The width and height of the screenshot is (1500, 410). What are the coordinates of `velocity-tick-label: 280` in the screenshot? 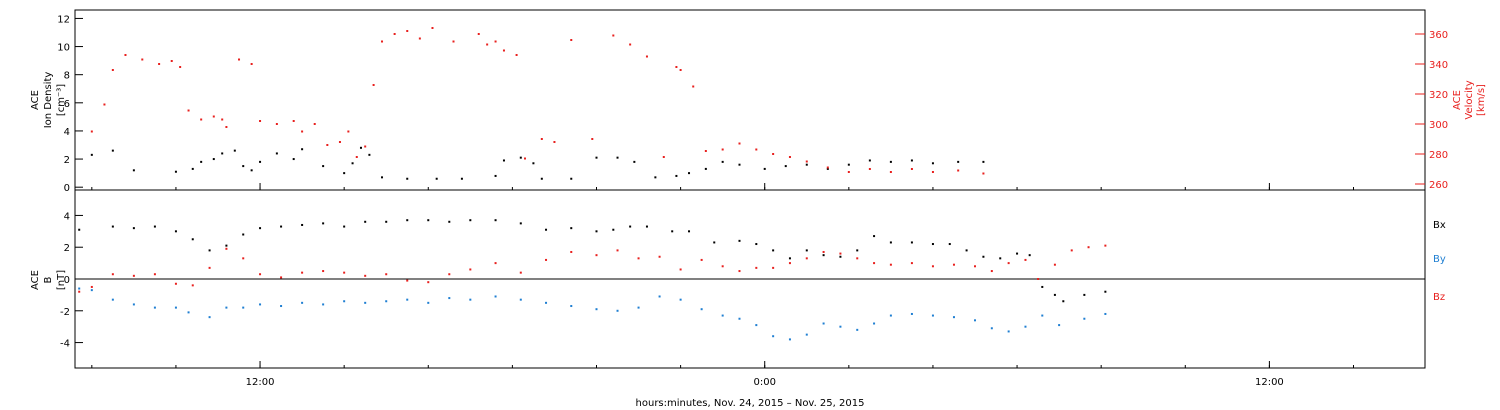 It's located at (1438, 155).